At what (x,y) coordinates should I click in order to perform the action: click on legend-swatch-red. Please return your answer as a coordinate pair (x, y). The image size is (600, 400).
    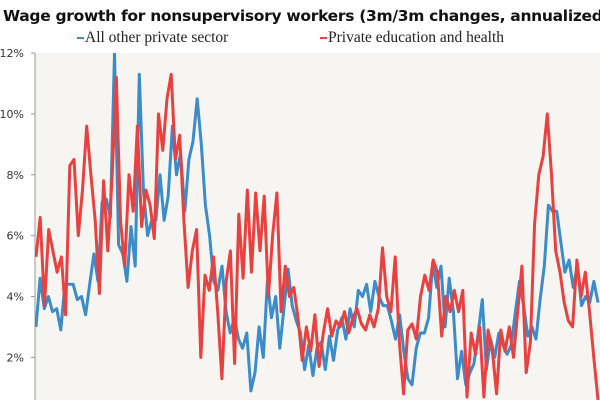
    Looking at the image, I should click on (323, 38).